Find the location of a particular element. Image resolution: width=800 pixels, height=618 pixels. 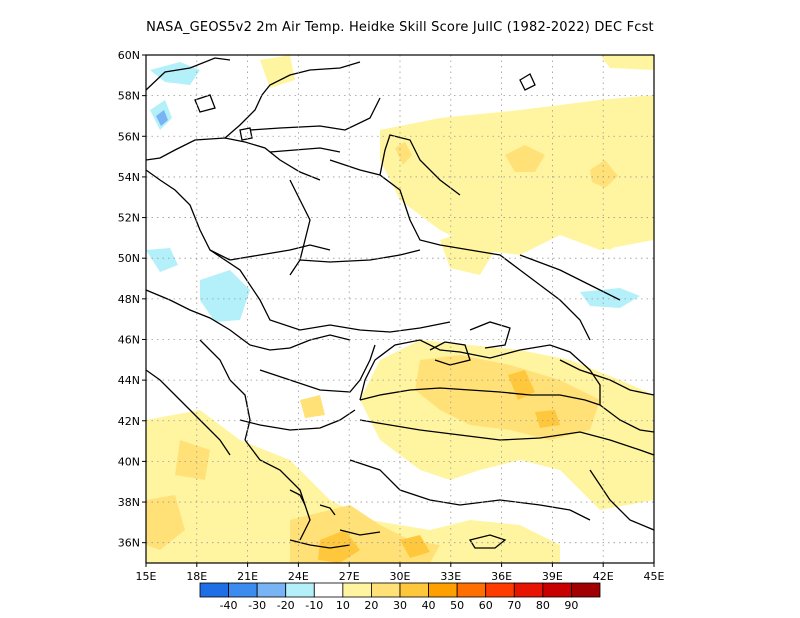

lon-tick-label: 33E is located at coordinates (450, 576).